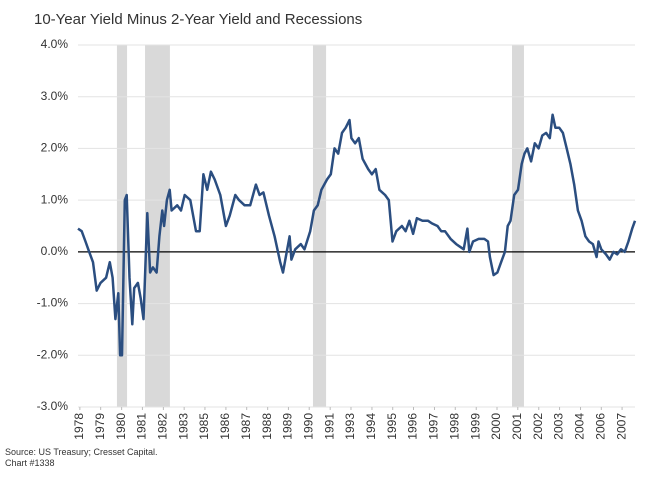 The width and height of the screenshot is (667, 484). What do you see at coordinates (55, 148) in the screenshot?
I see `y-tick-label: 2.0%` at bounding box center [55, 148].